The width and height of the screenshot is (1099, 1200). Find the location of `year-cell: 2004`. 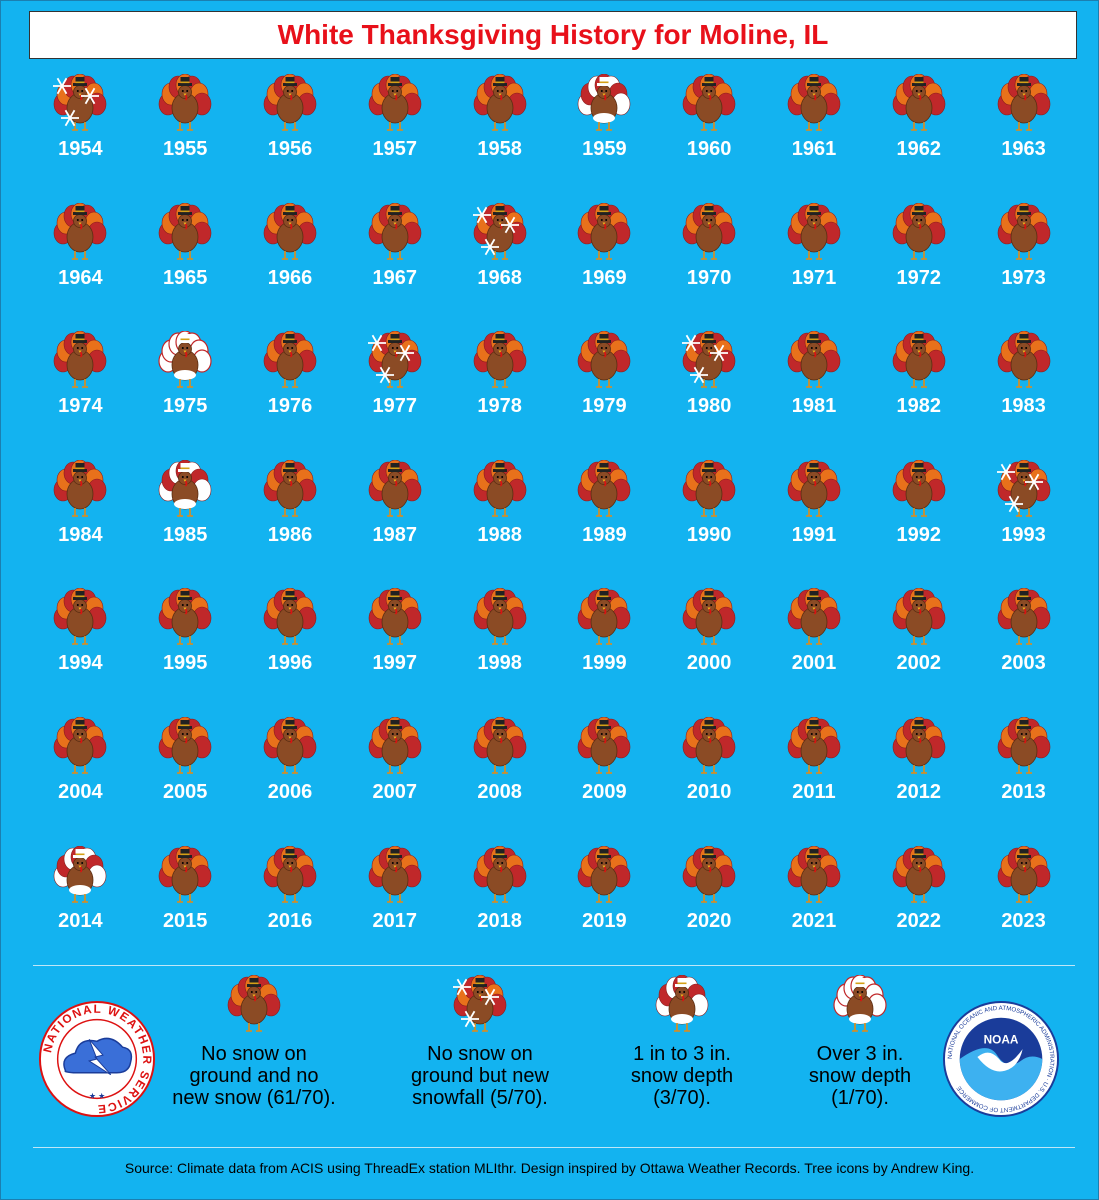

year-cell: 2004 is located at coordinates (80, 781).